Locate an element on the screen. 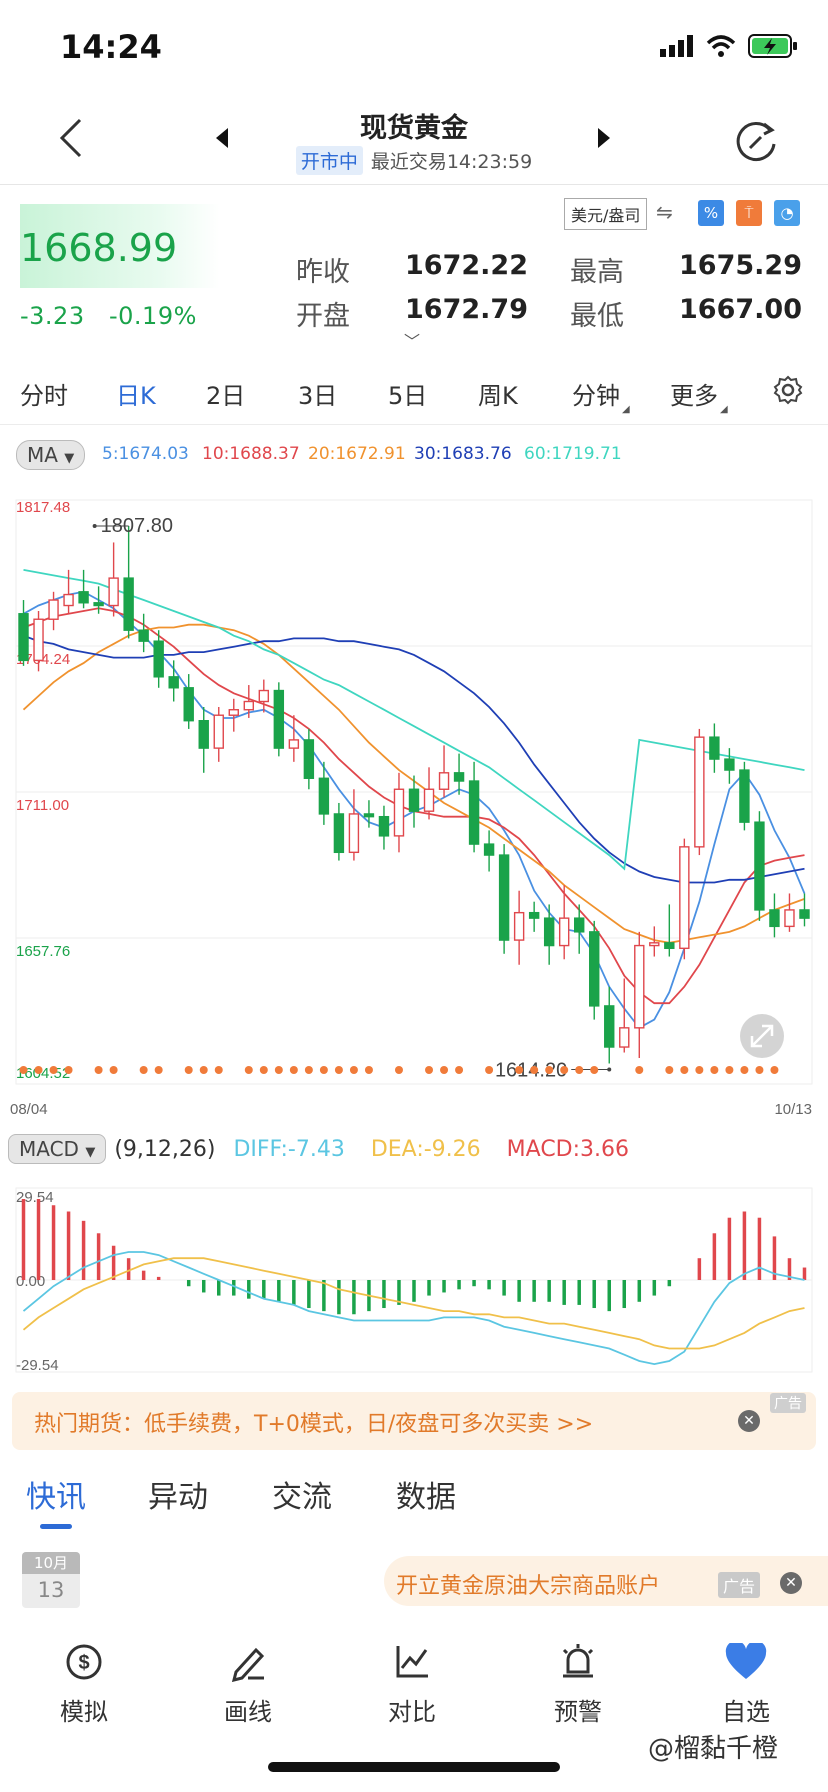 The image size is (828, 1792). promo-text: 开立黄金原油大宗商品账户 is located at coordinates (528, 1586).